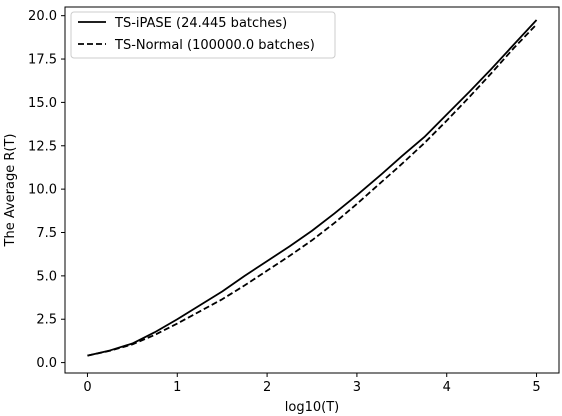 The height and width of the screenshot is (416, 562). Describe the element at coordinates (46, 233) in the screenshot. I see `y-tick-label: 7.5` at that location.